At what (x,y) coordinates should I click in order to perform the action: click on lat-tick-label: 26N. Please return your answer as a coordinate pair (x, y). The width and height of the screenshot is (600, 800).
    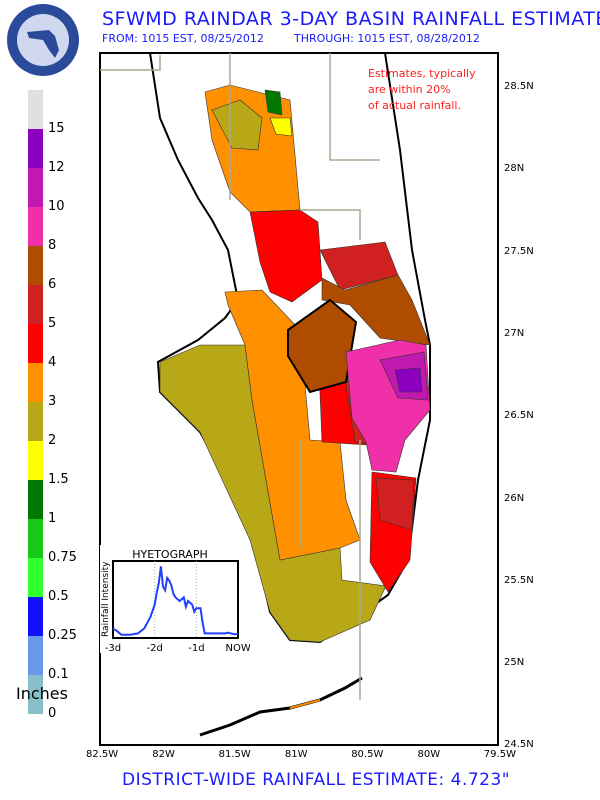
    Looking at the image, I should click on (514, 498).